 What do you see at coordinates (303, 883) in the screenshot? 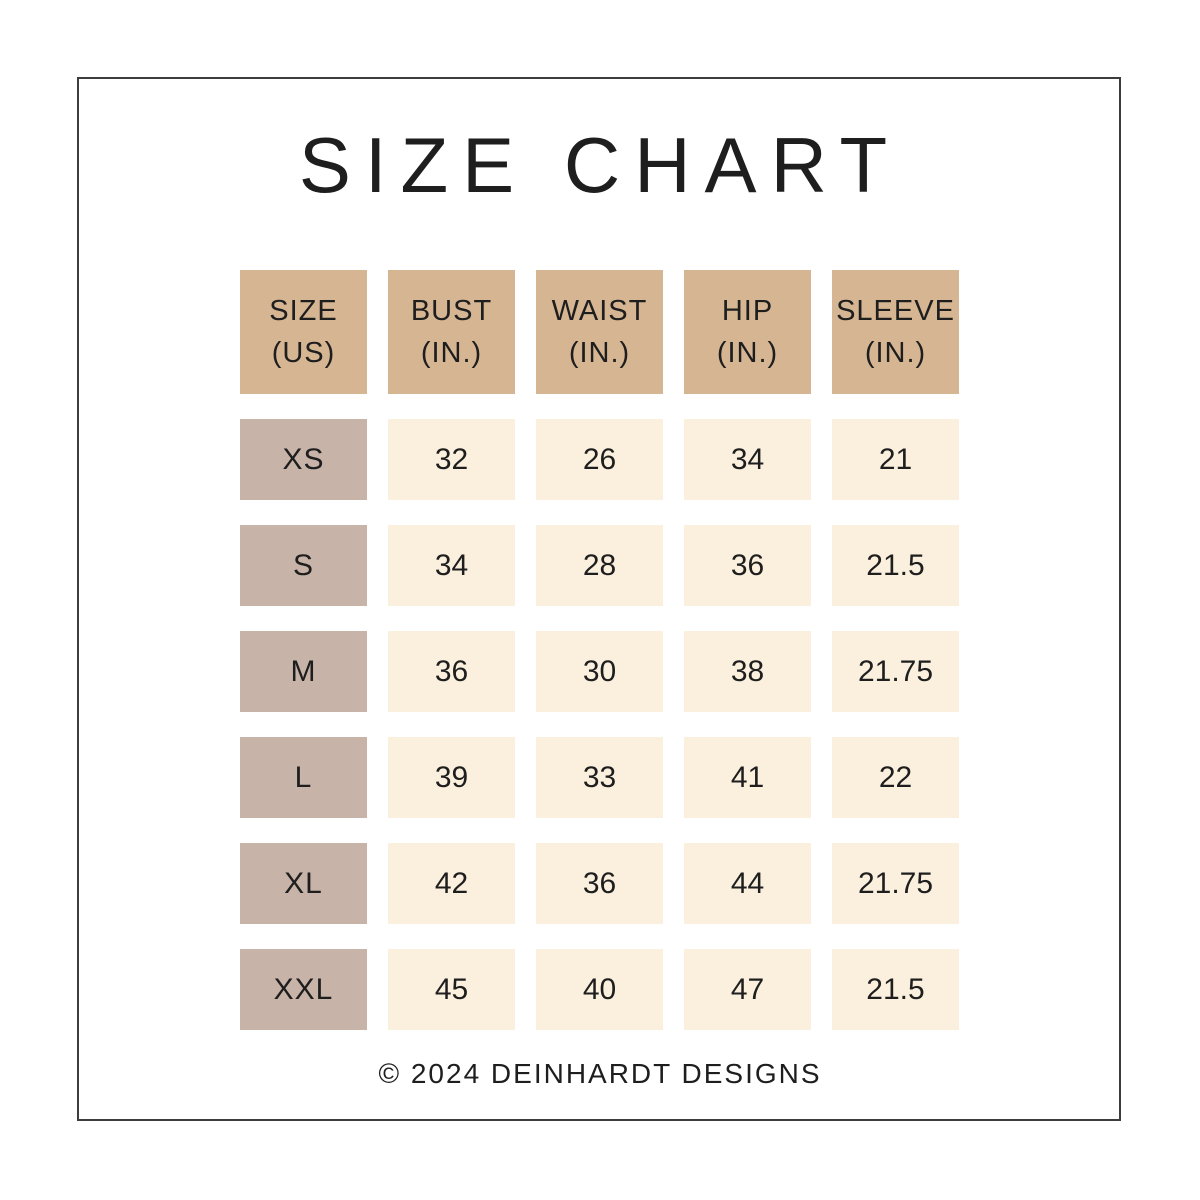
I see `size-label-cell: XL` at bounding box center [303, 883].